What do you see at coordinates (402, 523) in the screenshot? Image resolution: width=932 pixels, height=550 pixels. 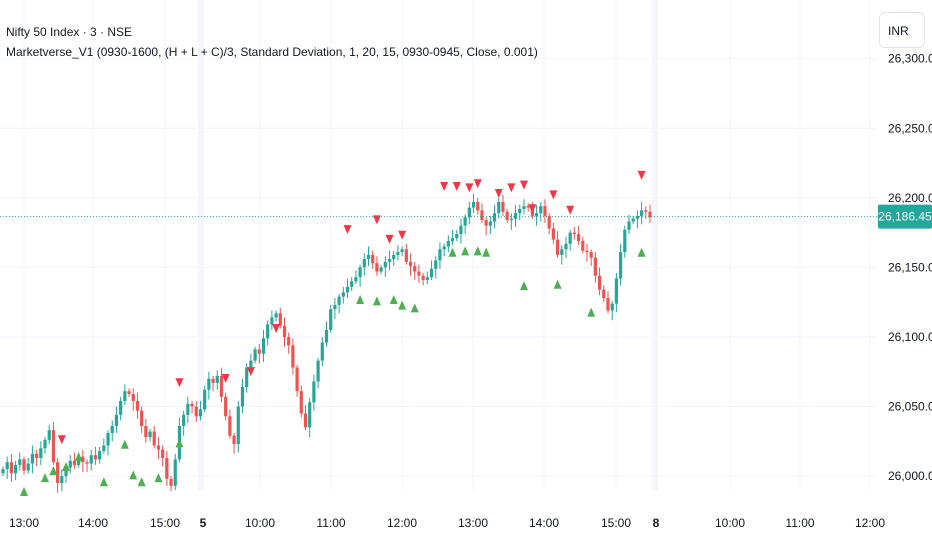 I see `x-tick-label: 12:00` at bounding box center [402, 523].